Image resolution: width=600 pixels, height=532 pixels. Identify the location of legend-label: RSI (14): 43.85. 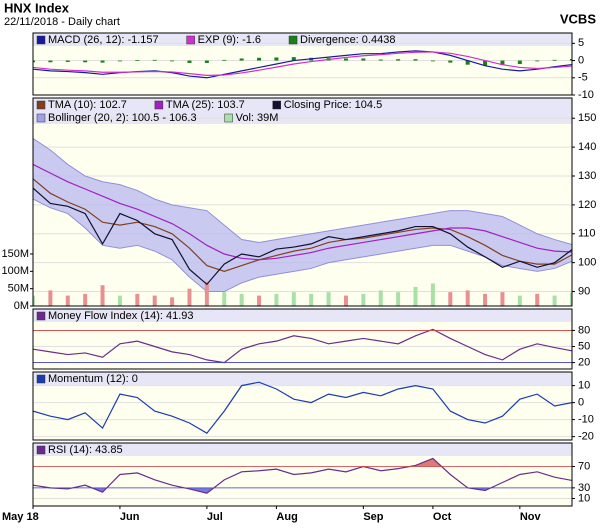
(85, 450).